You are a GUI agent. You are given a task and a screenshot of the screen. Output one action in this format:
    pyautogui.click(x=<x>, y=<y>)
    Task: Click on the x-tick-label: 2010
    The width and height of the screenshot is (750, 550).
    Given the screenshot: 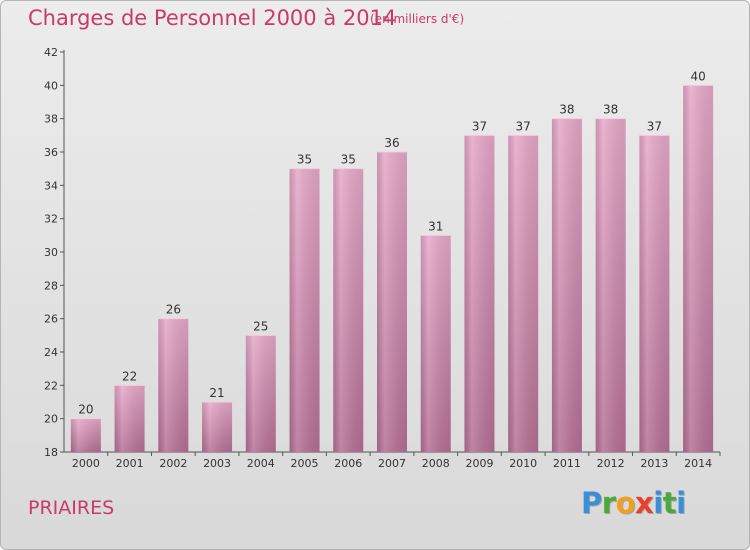 What is the action you would take?
    pyautogui.click(x=523, y=463)
    